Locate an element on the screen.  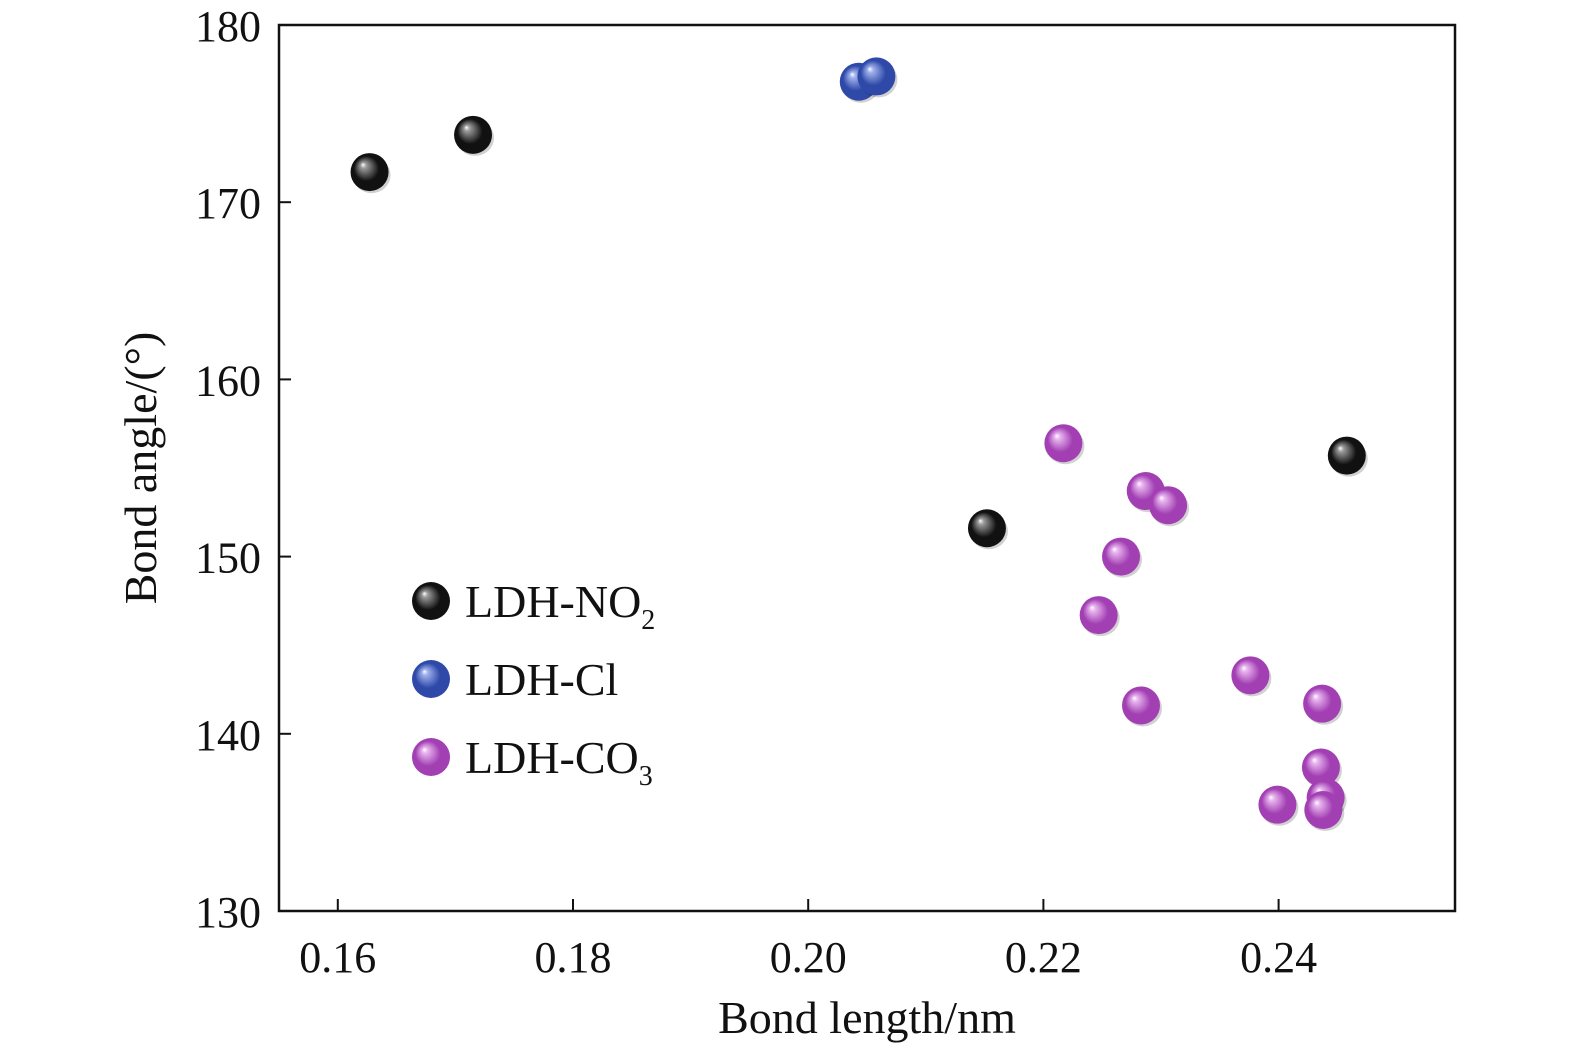
legend-label: LDH-CO3 is located at coordinates (559, 762).